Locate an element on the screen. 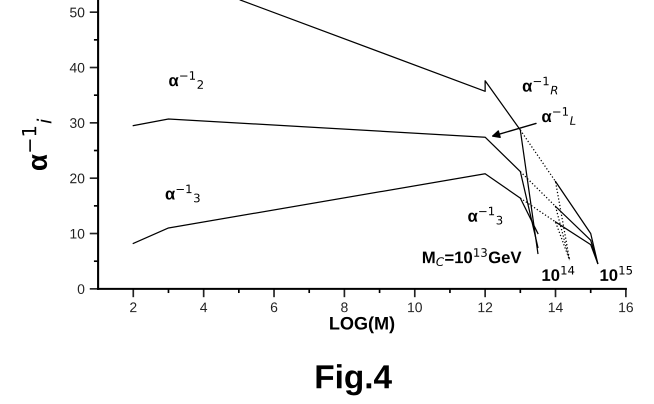  y-tick-label: 10 is located at coordinates (77, 233).